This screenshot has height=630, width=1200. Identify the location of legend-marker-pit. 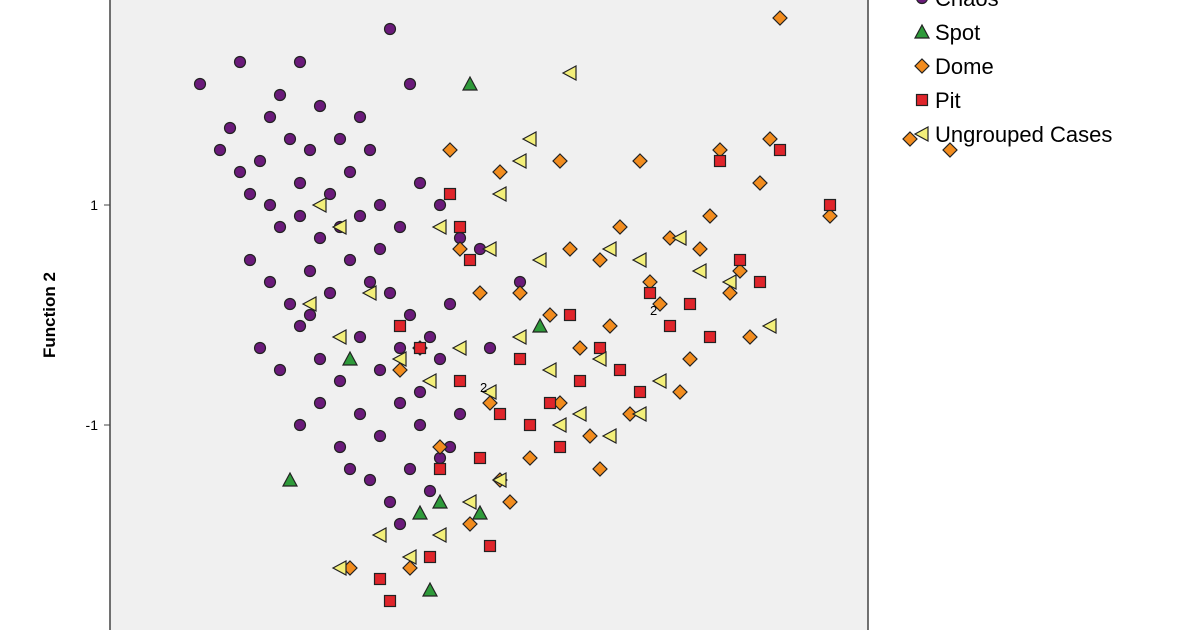
(922, 100).